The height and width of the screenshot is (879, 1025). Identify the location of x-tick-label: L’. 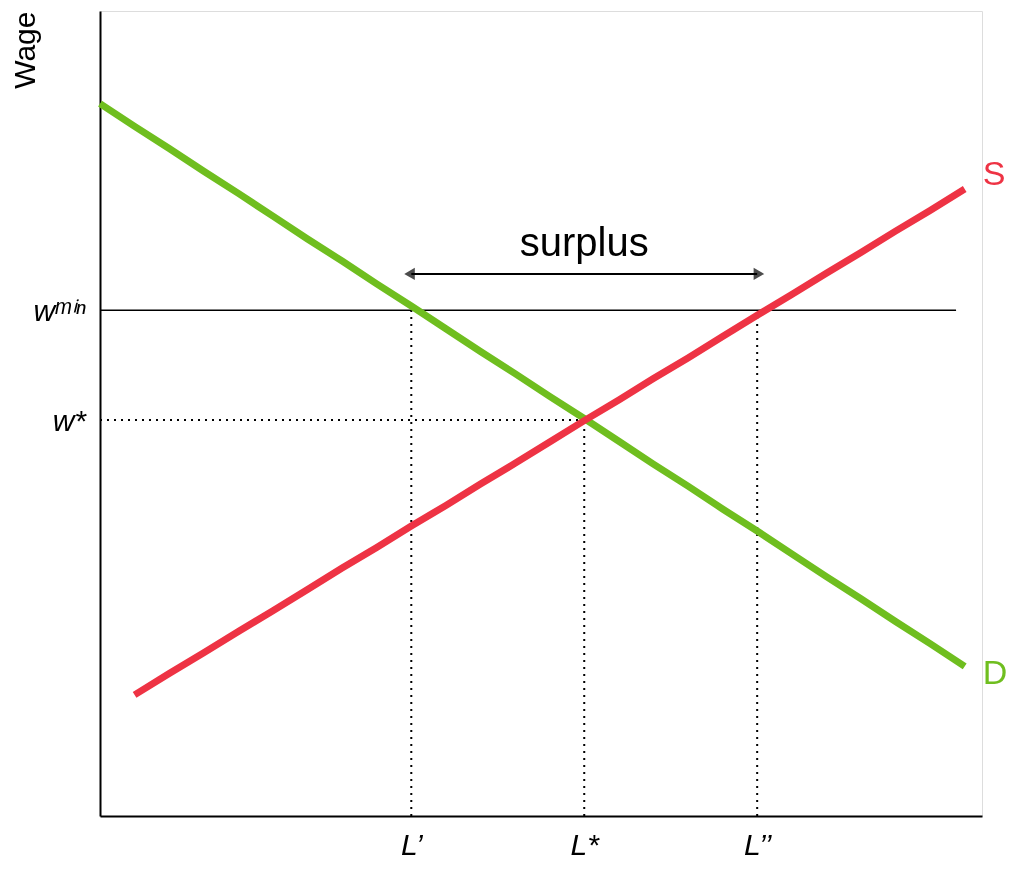
(412, 844).